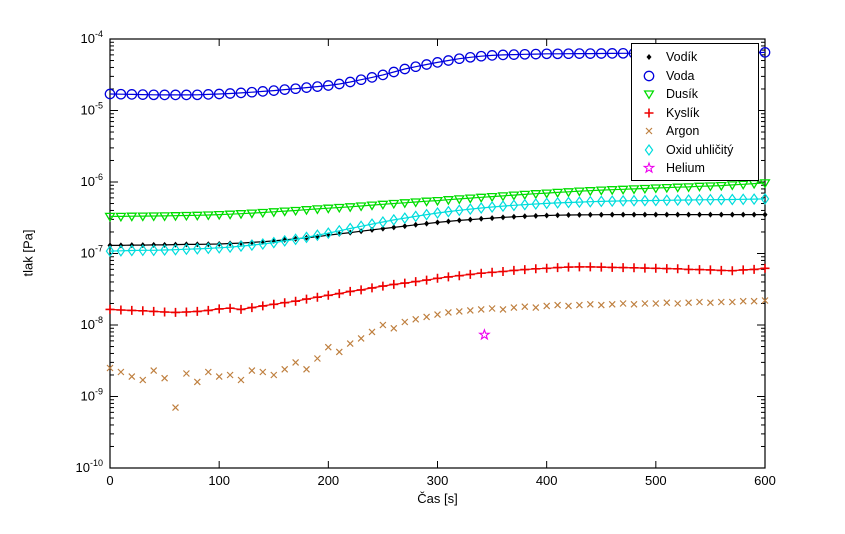  Describe the element at coordinates (649, 149) in the screenshot. I see `legend-marker-diamond-open-icon` at that location.